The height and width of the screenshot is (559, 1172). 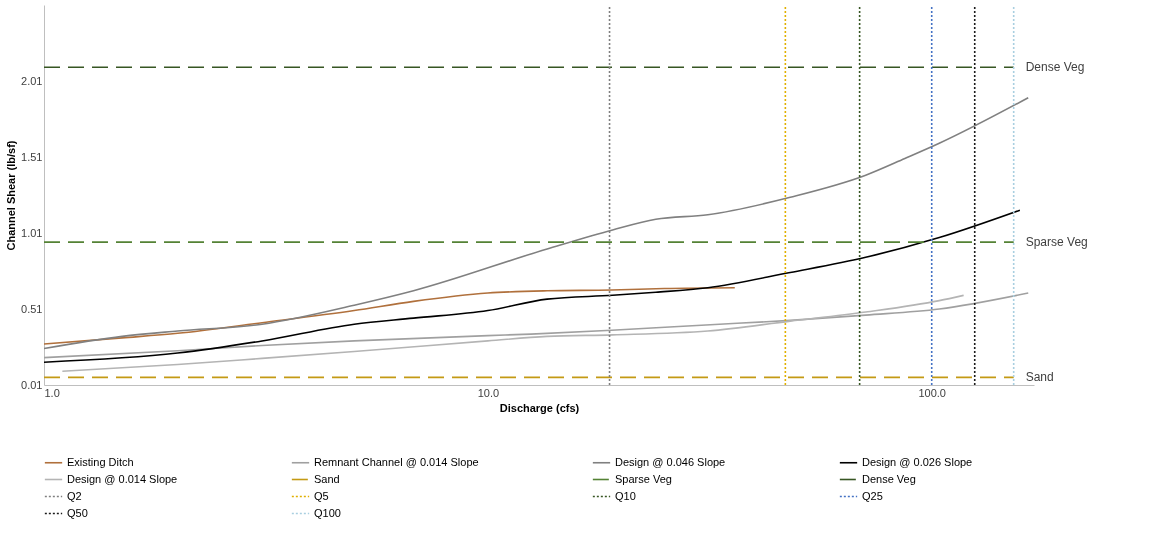 What do you see at coordinates (32, 308) in the screenshot?
I see `y-tick-label: 0.51` at bounding box center [32, 308].